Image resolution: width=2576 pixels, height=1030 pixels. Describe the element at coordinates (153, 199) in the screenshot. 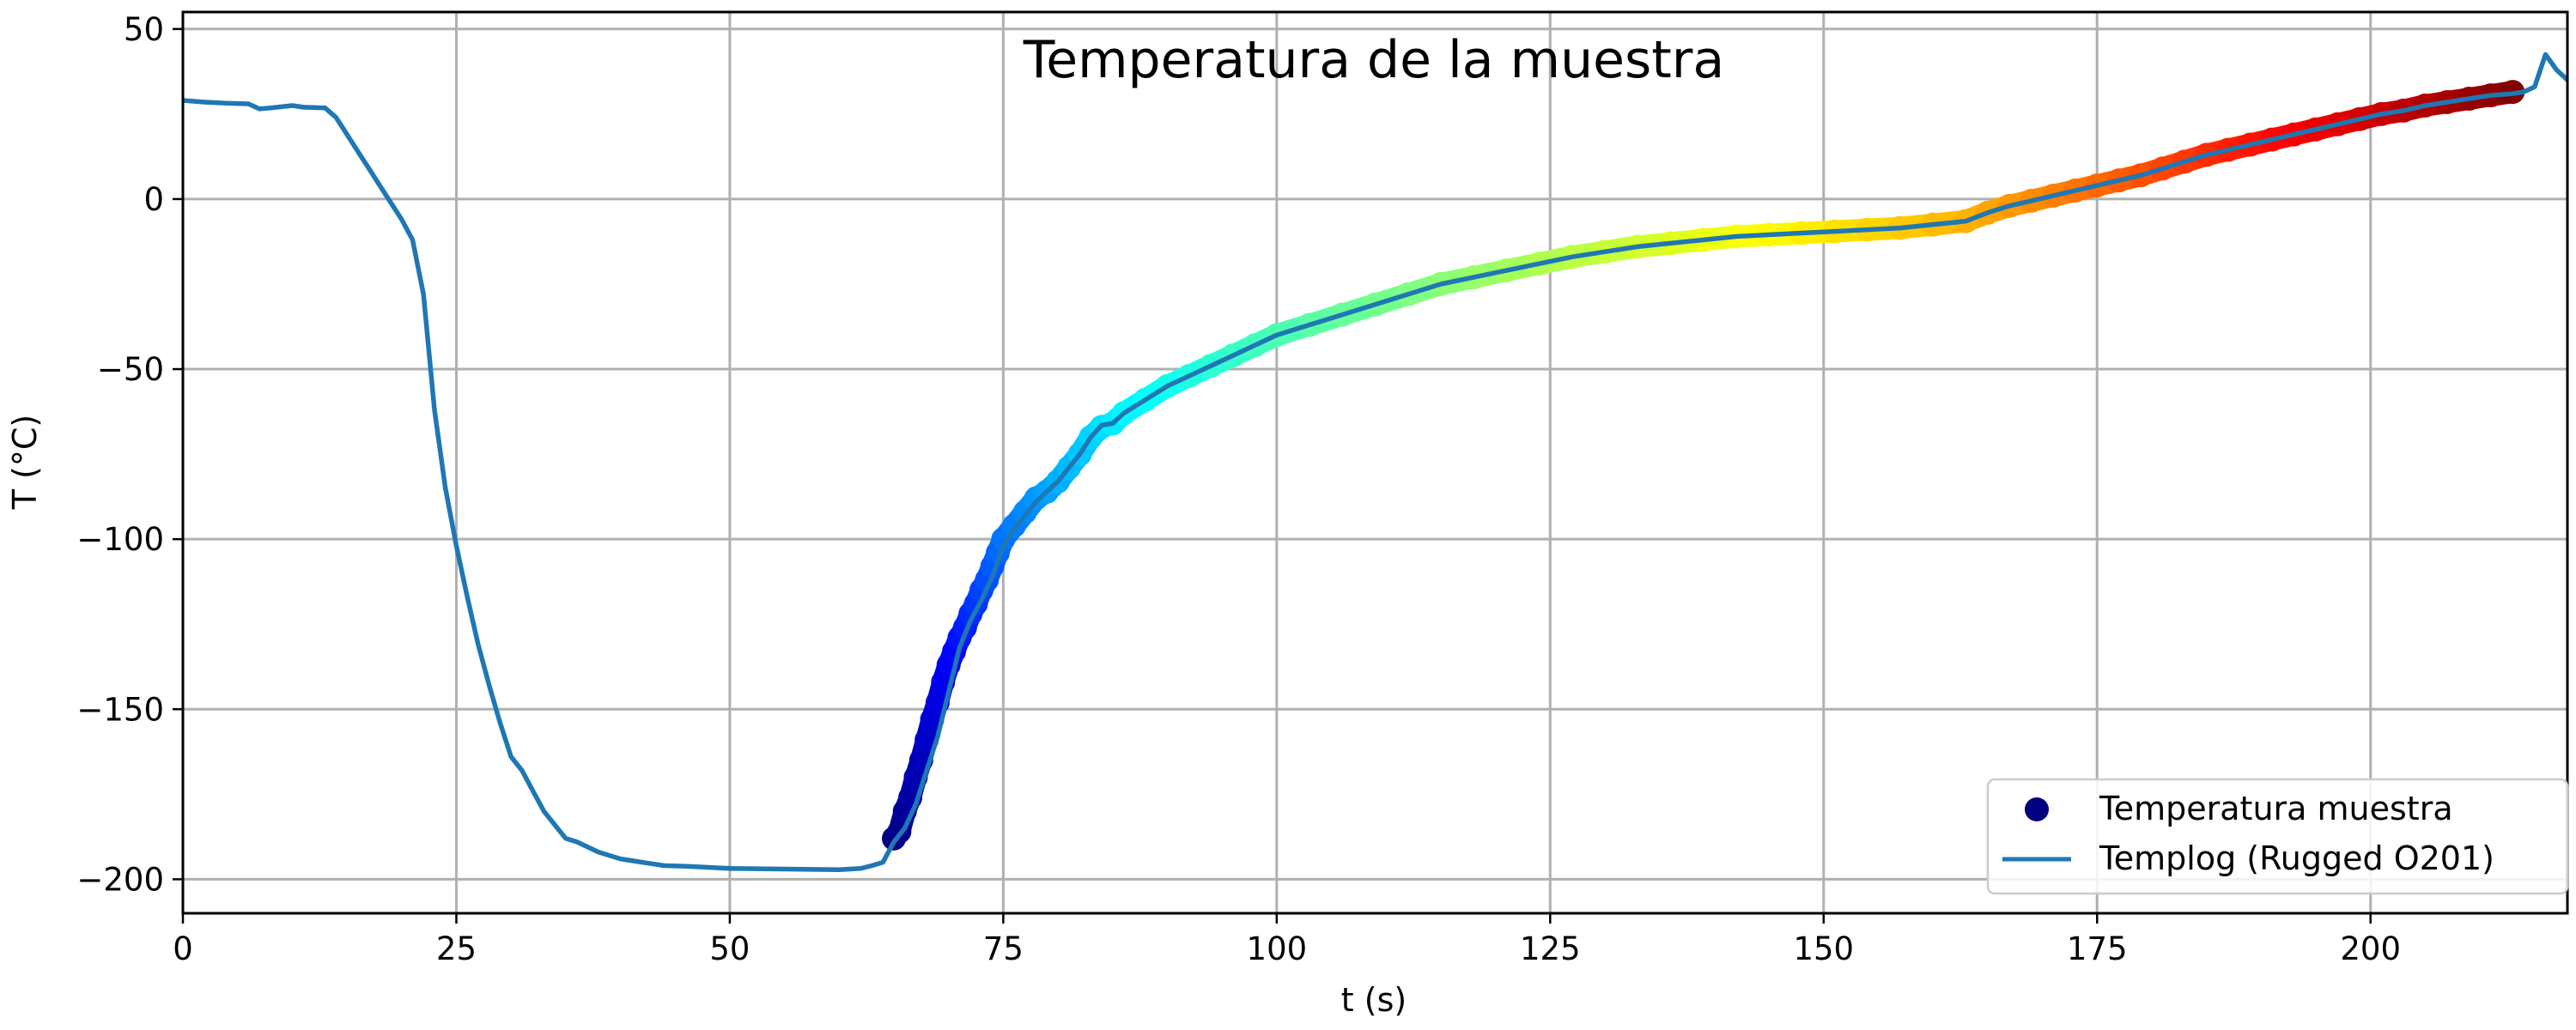

I see `y-tick-label: 0` at that location.